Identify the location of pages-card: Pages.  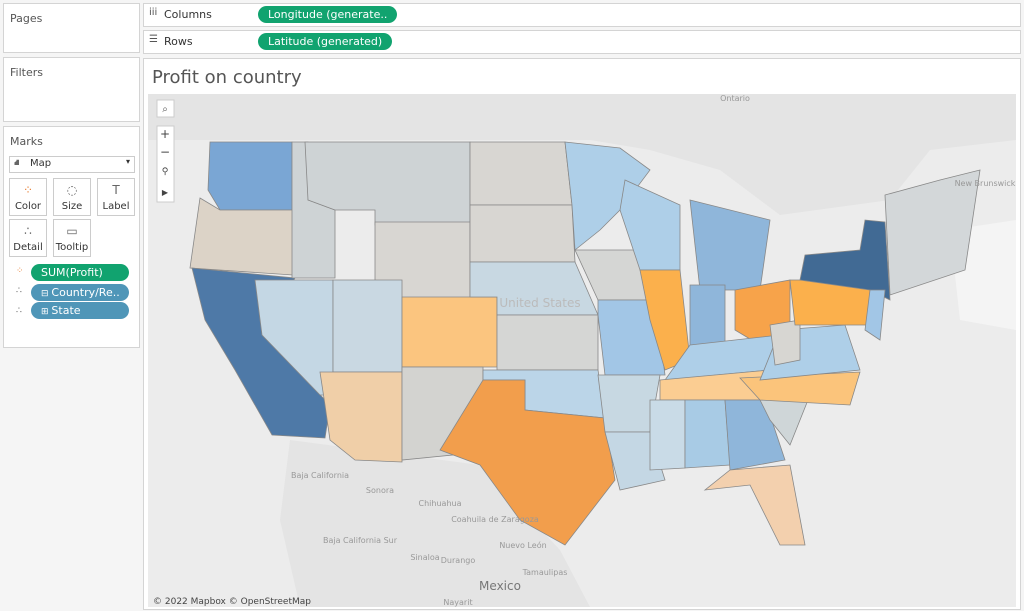
(71, 28).